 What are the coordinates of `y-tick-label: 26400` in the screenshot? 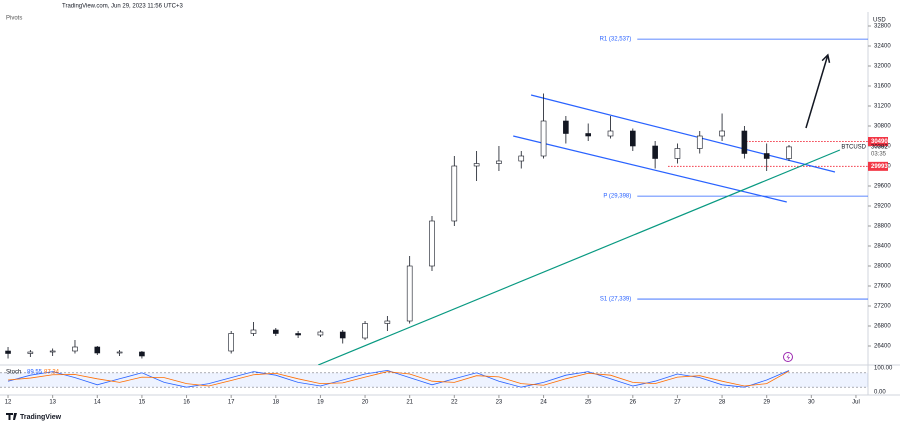 It's located at (882, 347).